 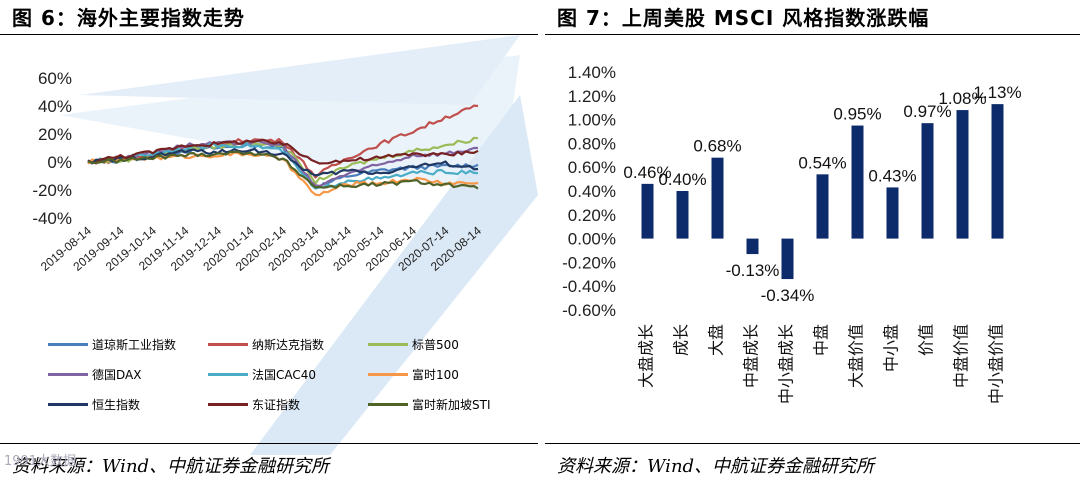 I want to click on legend-item: 恒生指数, so click(x=94, y=404).